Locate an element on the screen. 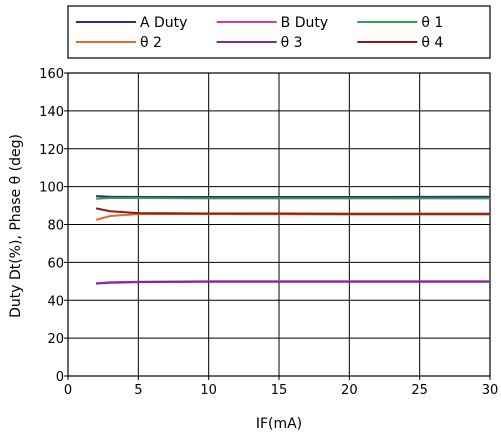 This screenshot has height=436, width=501. y-tick-label: 120 is located at coordinates (51, 150).